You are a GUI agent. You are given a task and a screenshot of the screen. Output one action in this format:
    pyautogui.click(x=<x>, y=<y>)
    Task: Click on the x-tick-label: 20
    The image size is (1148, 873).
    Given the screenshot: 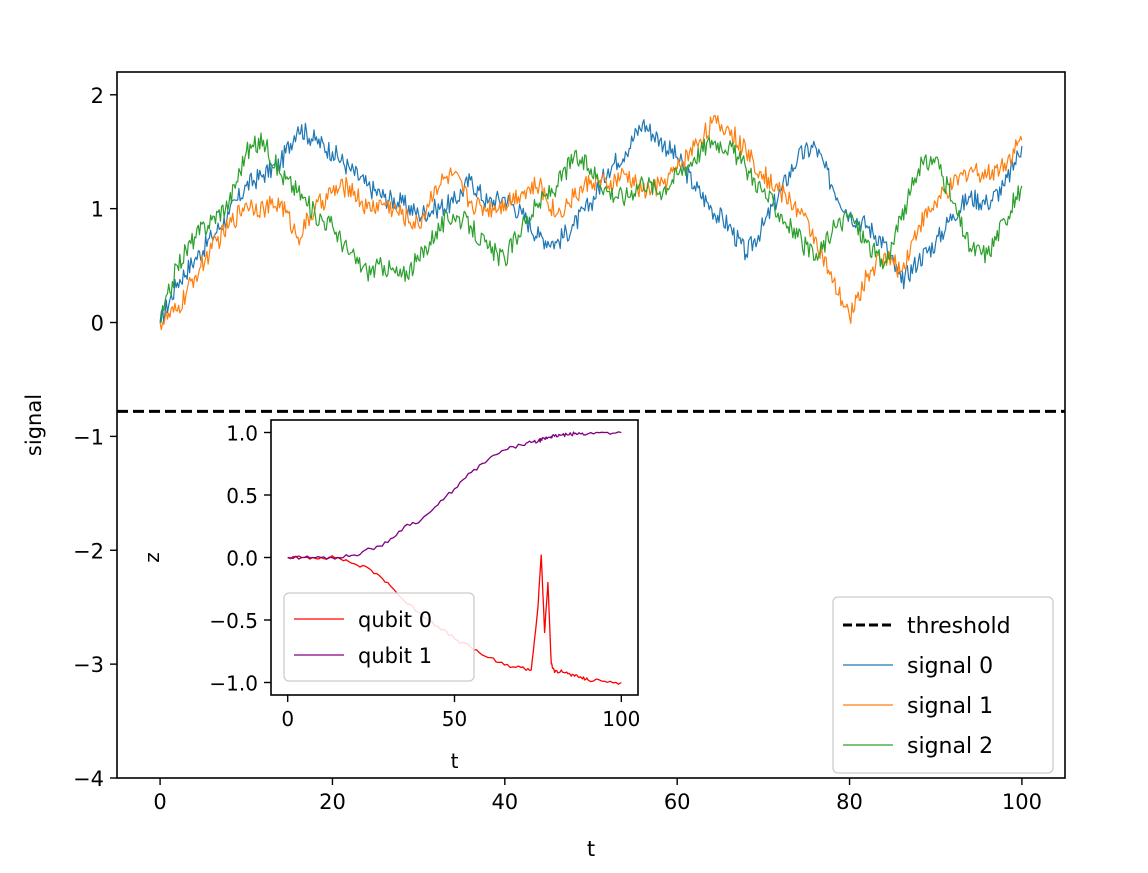 What is the action you would take?
    pyautogui.click(x=332, y=802)
    